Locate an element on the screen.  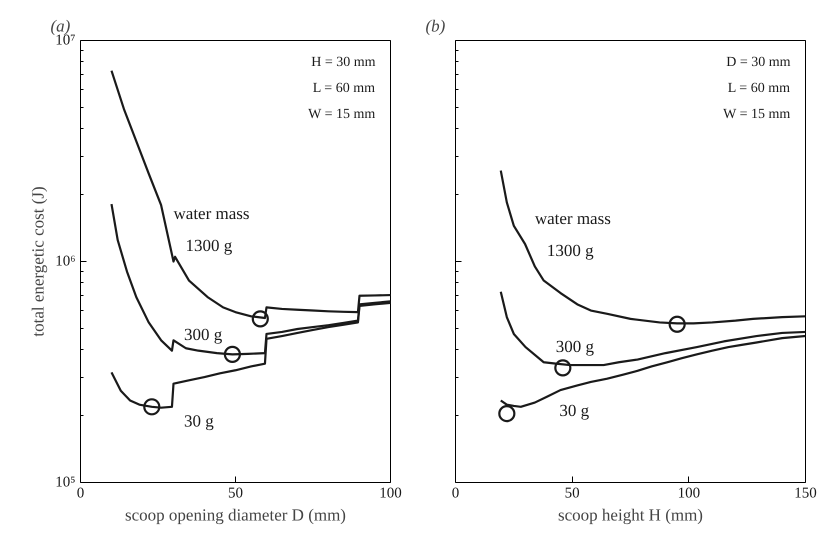
annotation: H = 30 mm is located at coordinates (343, 62).